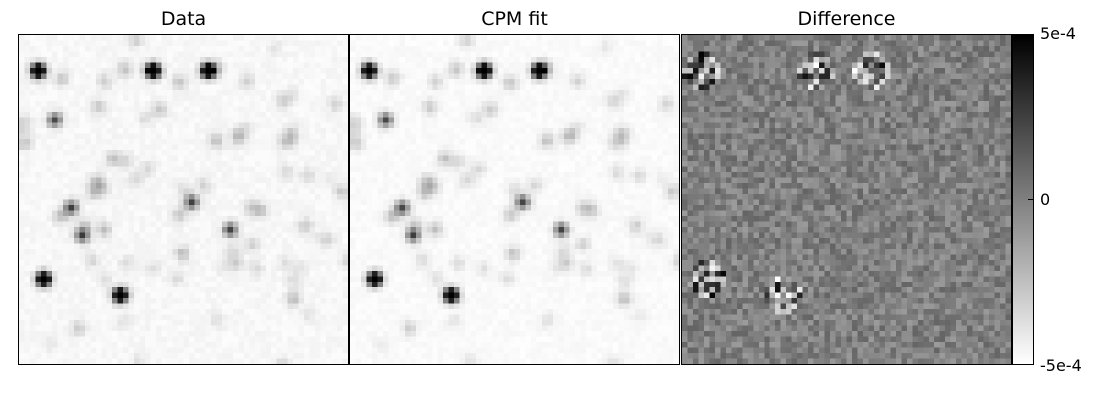 This screenshot has height=400, width=1100. What do you see at coordinates (1031, 199) in the screenshot?
I see `colorbar-tick-mid` at bounding box center [1031, 199].